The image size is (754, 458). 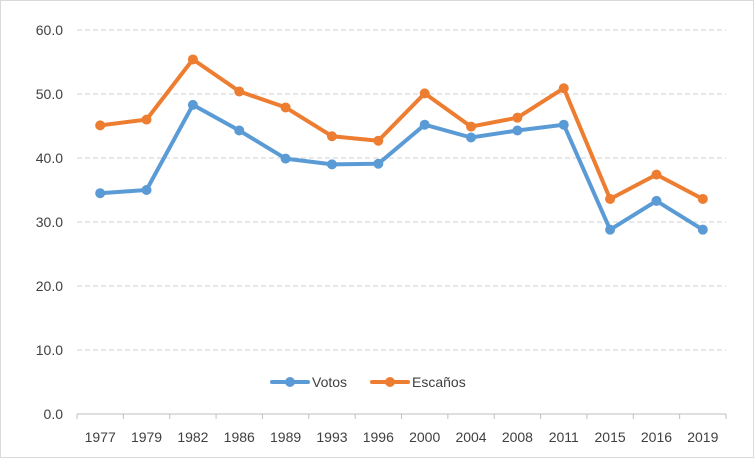 I want to click on legend-marker-escaños, so click(x=390, y=382).